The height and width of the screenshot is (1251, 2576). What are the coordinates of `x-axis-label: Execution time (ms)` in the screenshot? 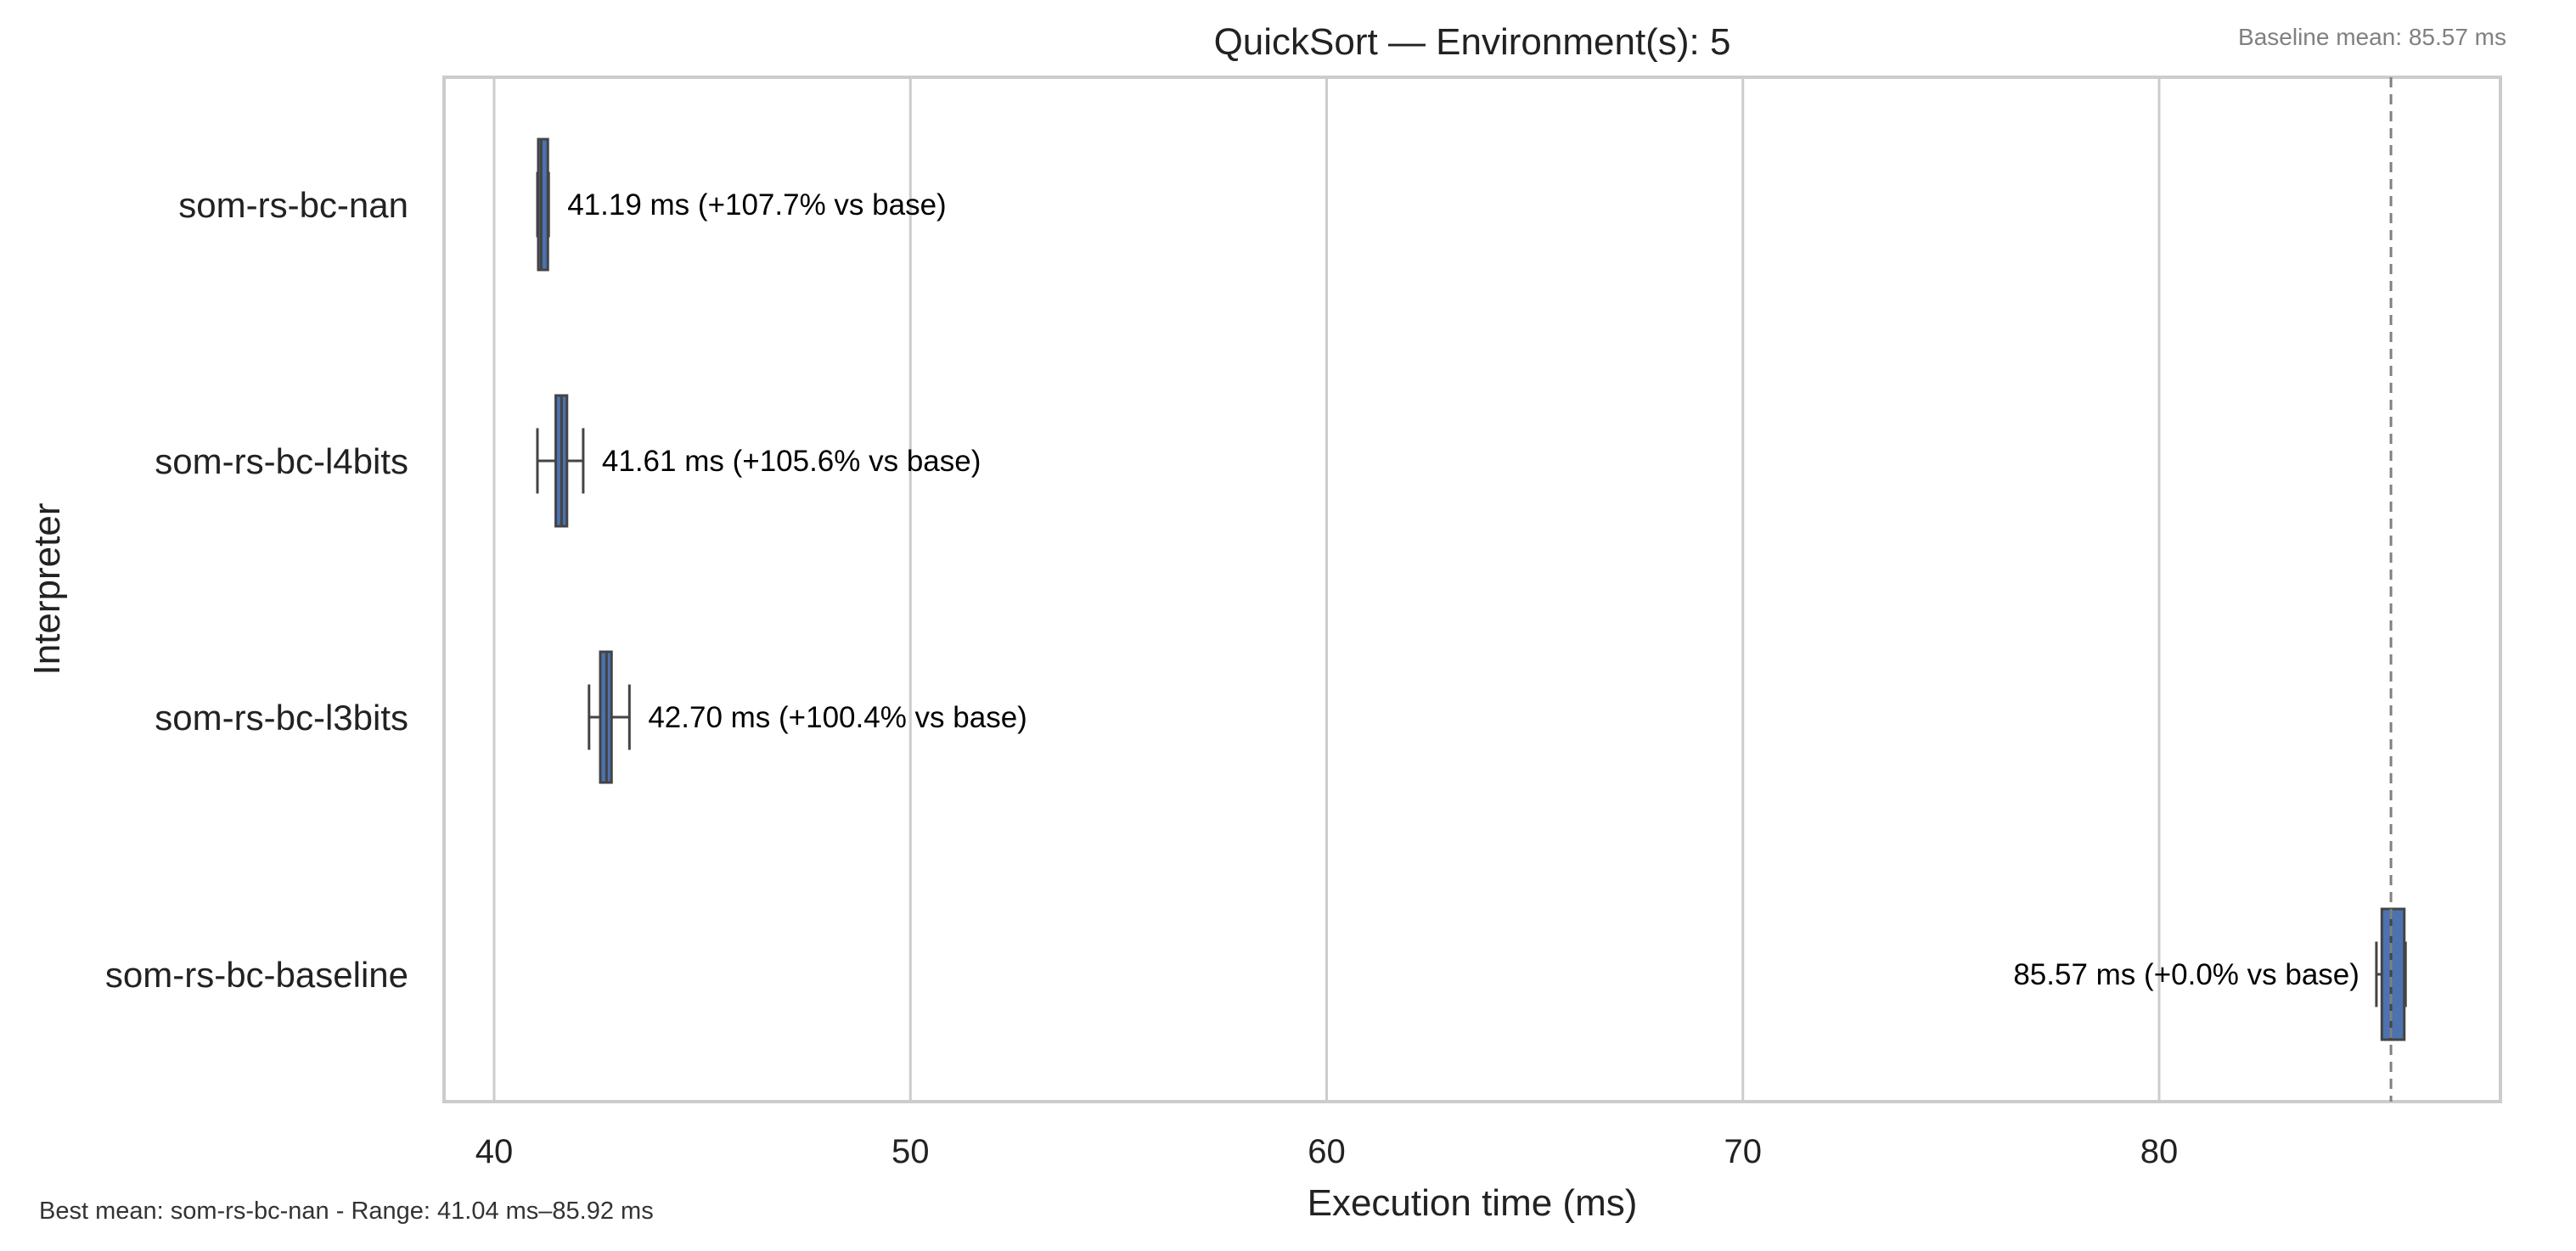 It's located at (1473, 1203).